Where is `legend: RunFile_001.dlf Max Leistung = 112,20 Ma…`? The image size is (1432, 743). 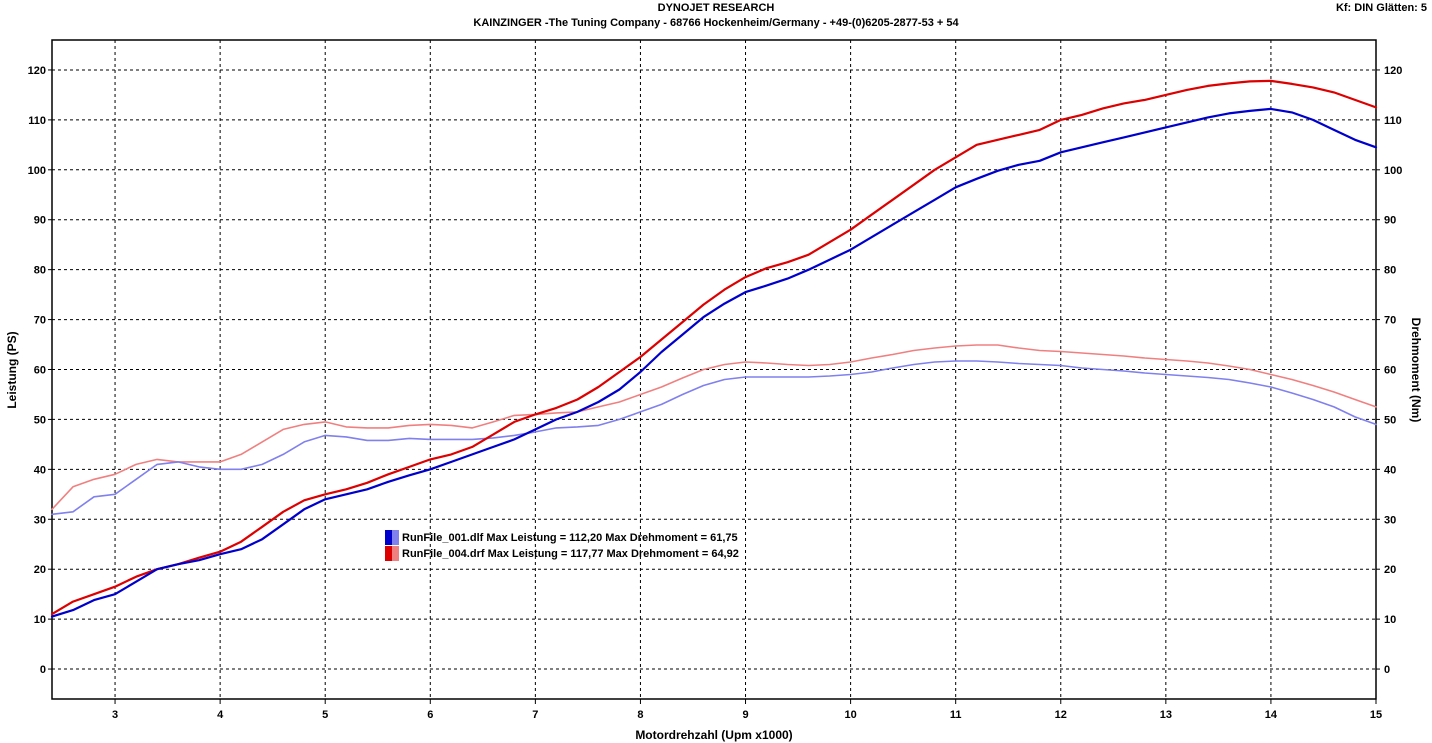 legend: RunFile_001.dlf Max Leistung = 112,20 Ma… is located at coordinates (562, 545).